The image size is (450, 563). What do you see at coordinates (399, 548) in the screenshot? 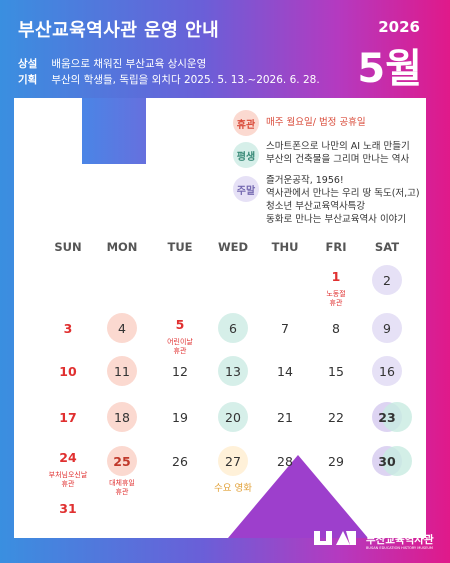
I see `logo-english: BUSAN EDUCATION HISTORY MUSEUM` at bounding box center [399, 548].